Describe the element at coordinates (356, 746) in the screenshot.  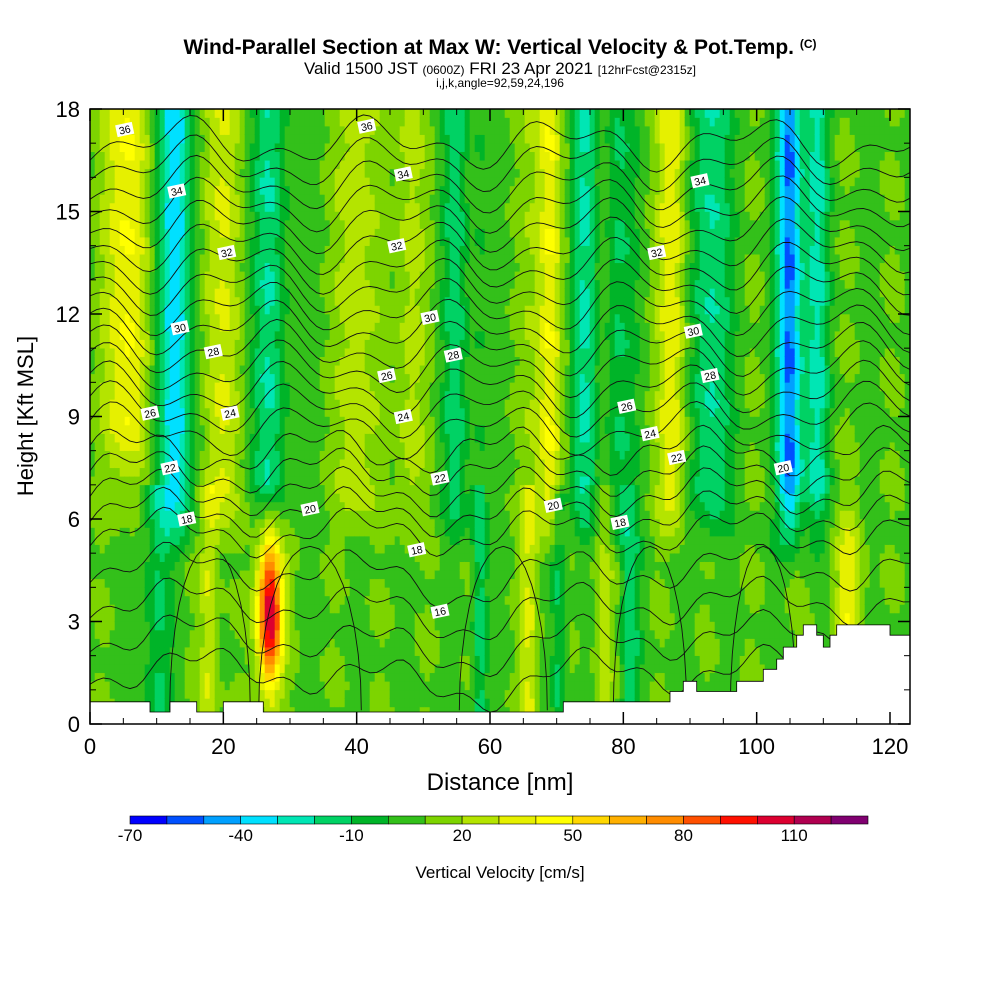
I see `x-tick-label: 40` at that location.